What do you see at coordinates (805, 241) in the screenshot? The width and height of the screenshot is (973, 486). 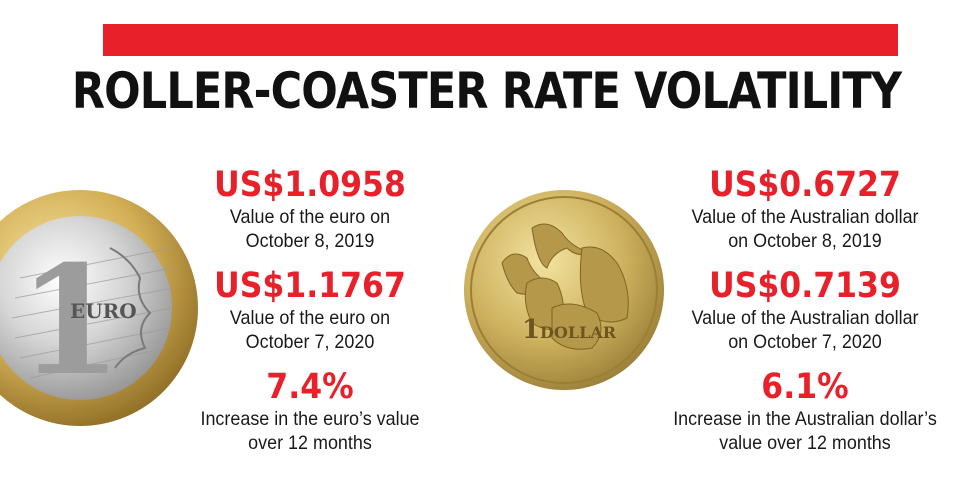 I see `aud-desc-2019-line2: on October 8, 2019` at bounding box center [805, 241].